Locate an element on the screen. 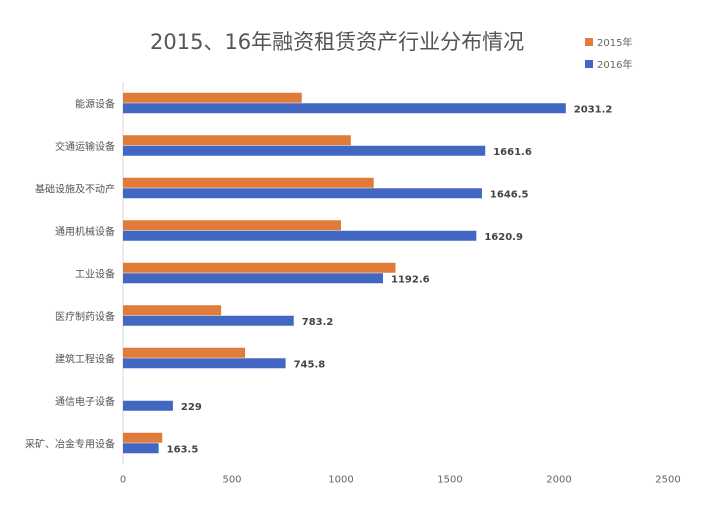  category-label: 通用机械设备 is located at coordinates (85, 231).